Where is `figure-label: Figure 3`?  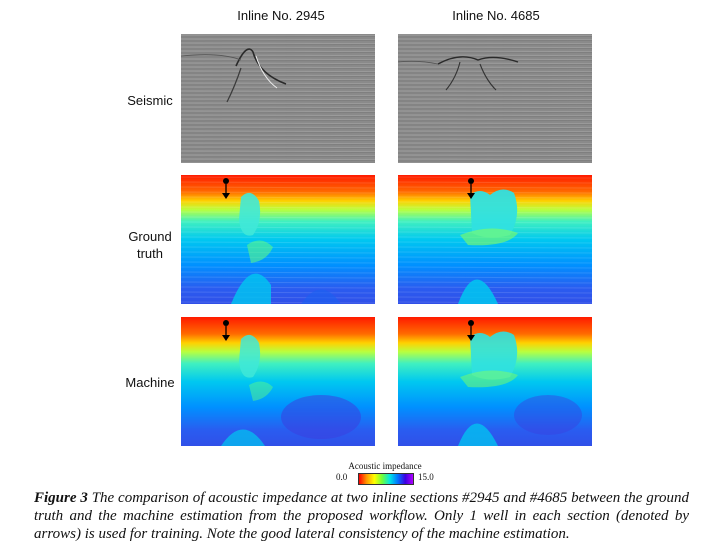
figure-label: Figure 3 is located at coordinates (61, 498).